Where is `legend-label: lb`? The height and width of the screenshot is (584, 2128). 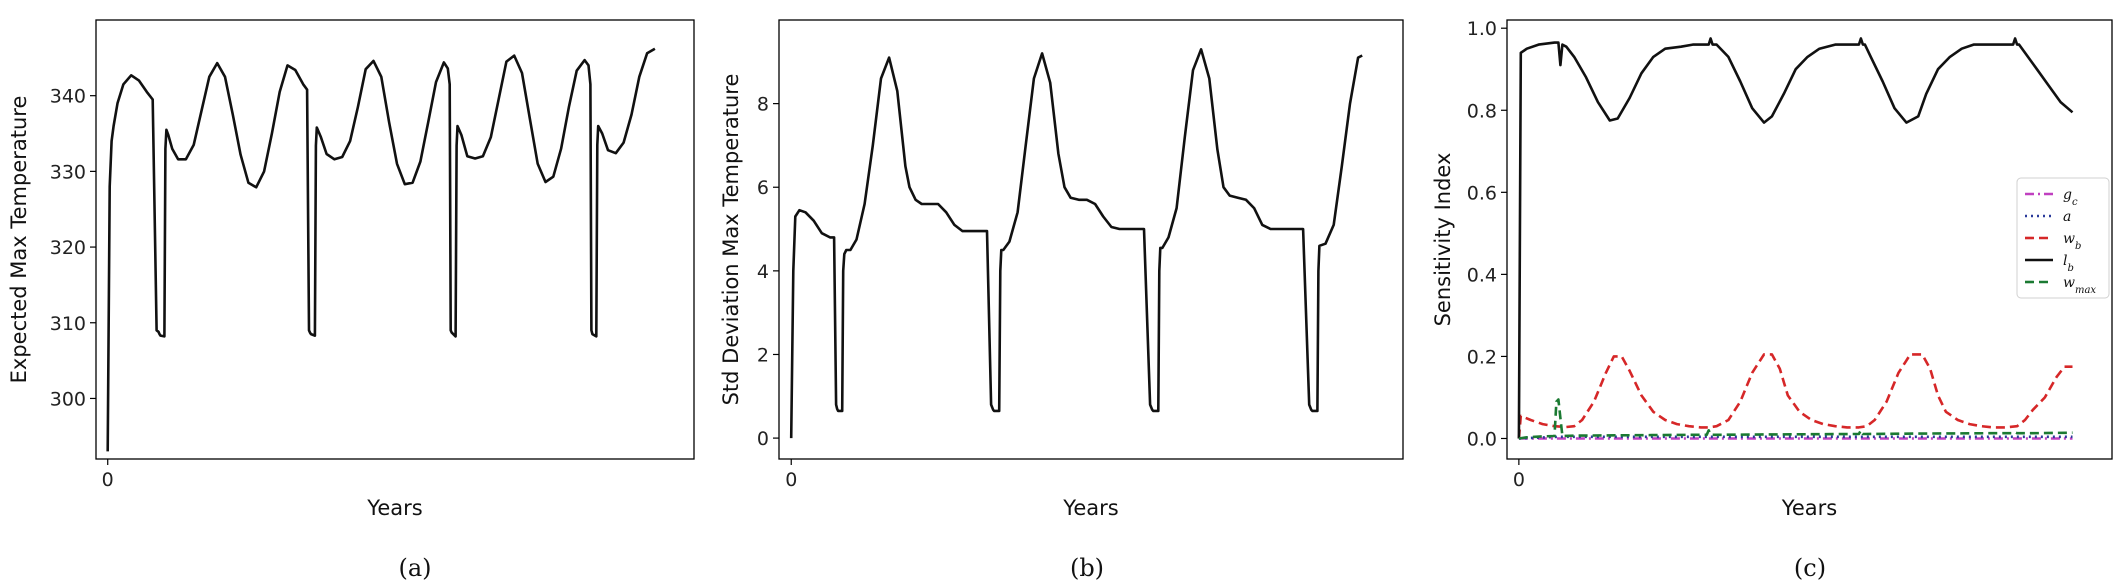
legend-label: lb is located at coordinates (2068, 263).